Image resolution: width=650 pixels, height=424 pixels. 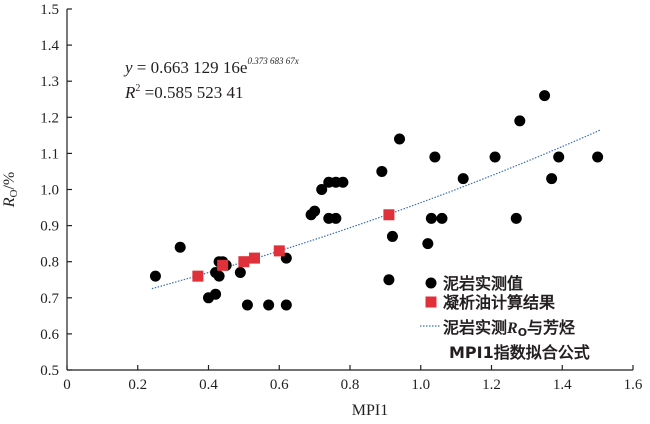 What do you see at coordinates (420, 385) in the screenshot?
I see `x-tick-label: 1.0` at bounding box center [420, 385].